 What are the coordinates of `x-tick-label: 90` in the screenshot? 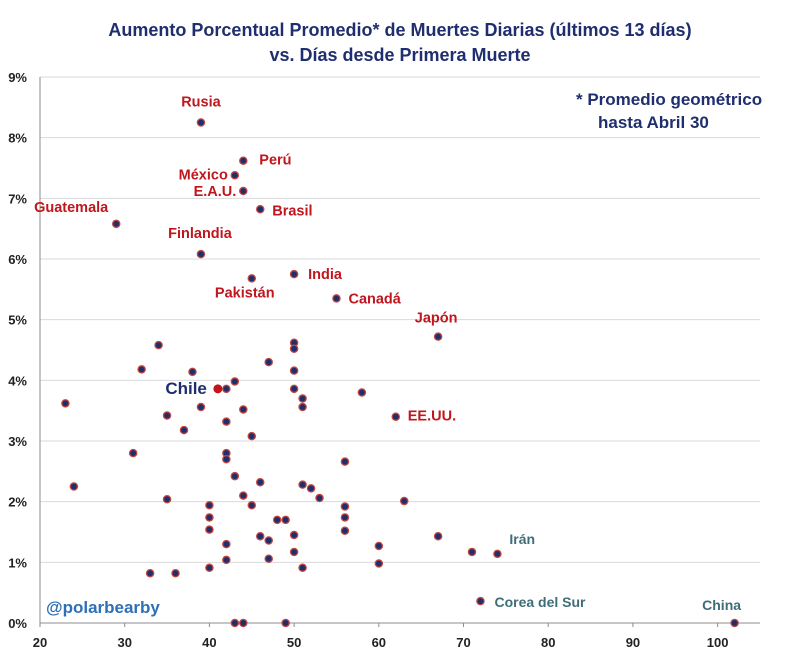 It's located at (633, 642).